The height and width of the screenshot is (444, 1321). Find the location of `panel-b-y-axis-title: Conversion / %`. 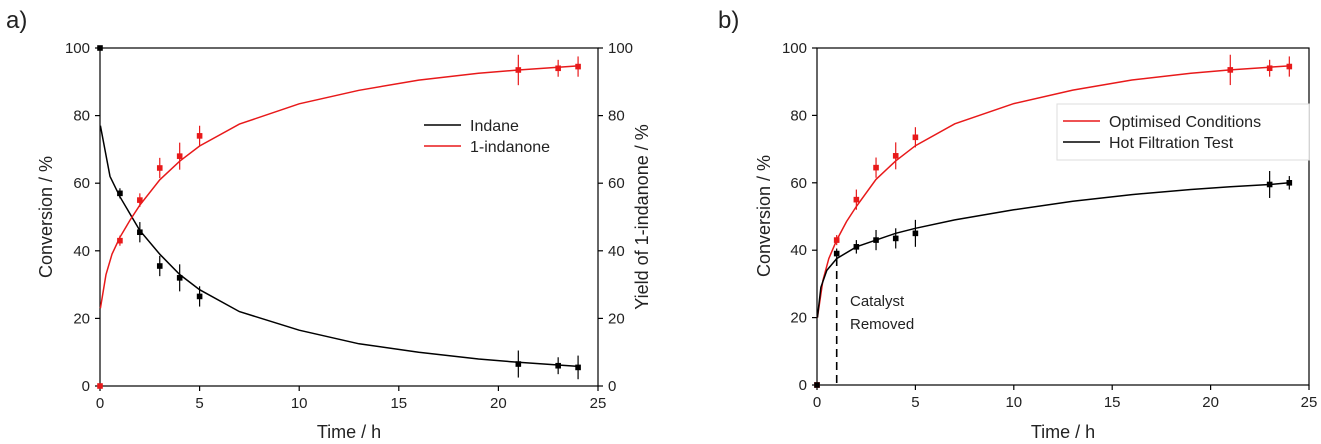

panel-b-y-axis-title: Conversion / % is located at coordinates (764, 216).